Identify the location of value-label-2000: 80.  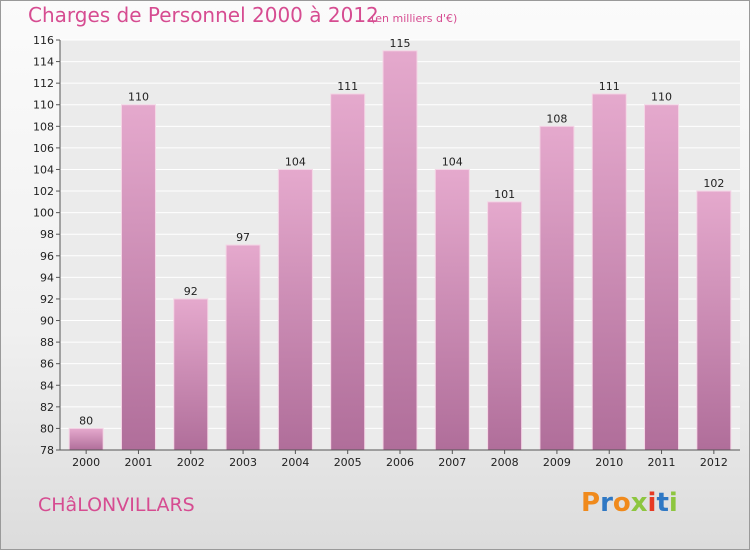
(86, 420).